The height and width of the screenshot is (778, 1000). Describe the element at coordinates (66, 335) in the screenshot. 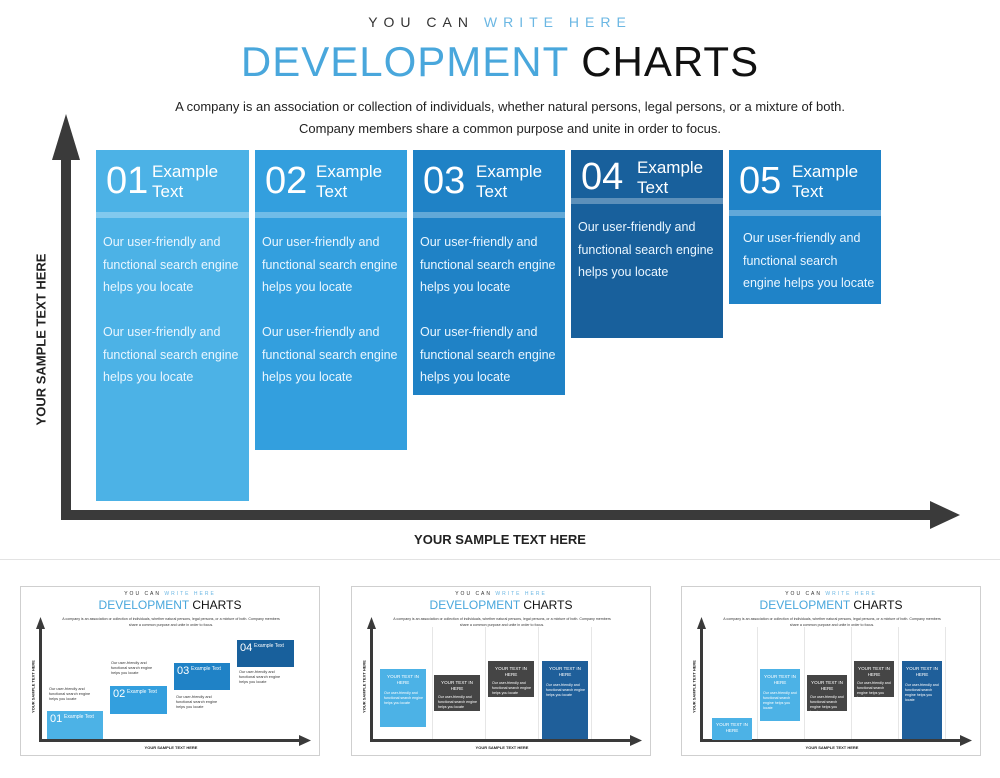

I see `y-axis-line` at that location.